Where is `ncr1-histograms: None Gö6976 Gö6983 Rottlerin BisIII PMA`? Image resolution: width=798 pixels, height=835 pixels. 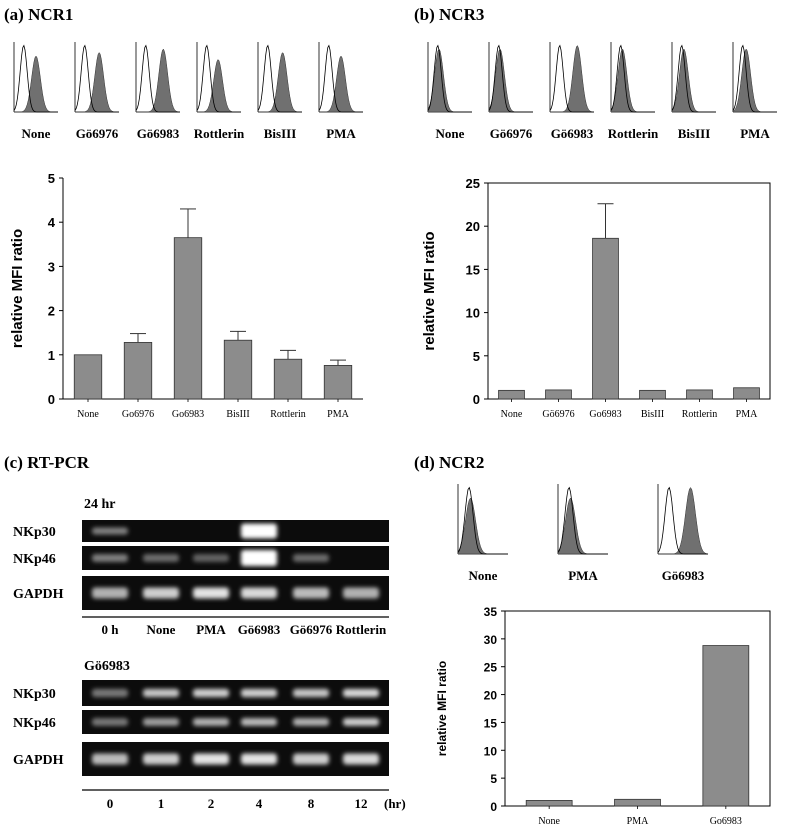 ncr1-histograms: None Gö6976 Gö6983 Rottlerin BisIII PMA is located at coordinates (188, 91).